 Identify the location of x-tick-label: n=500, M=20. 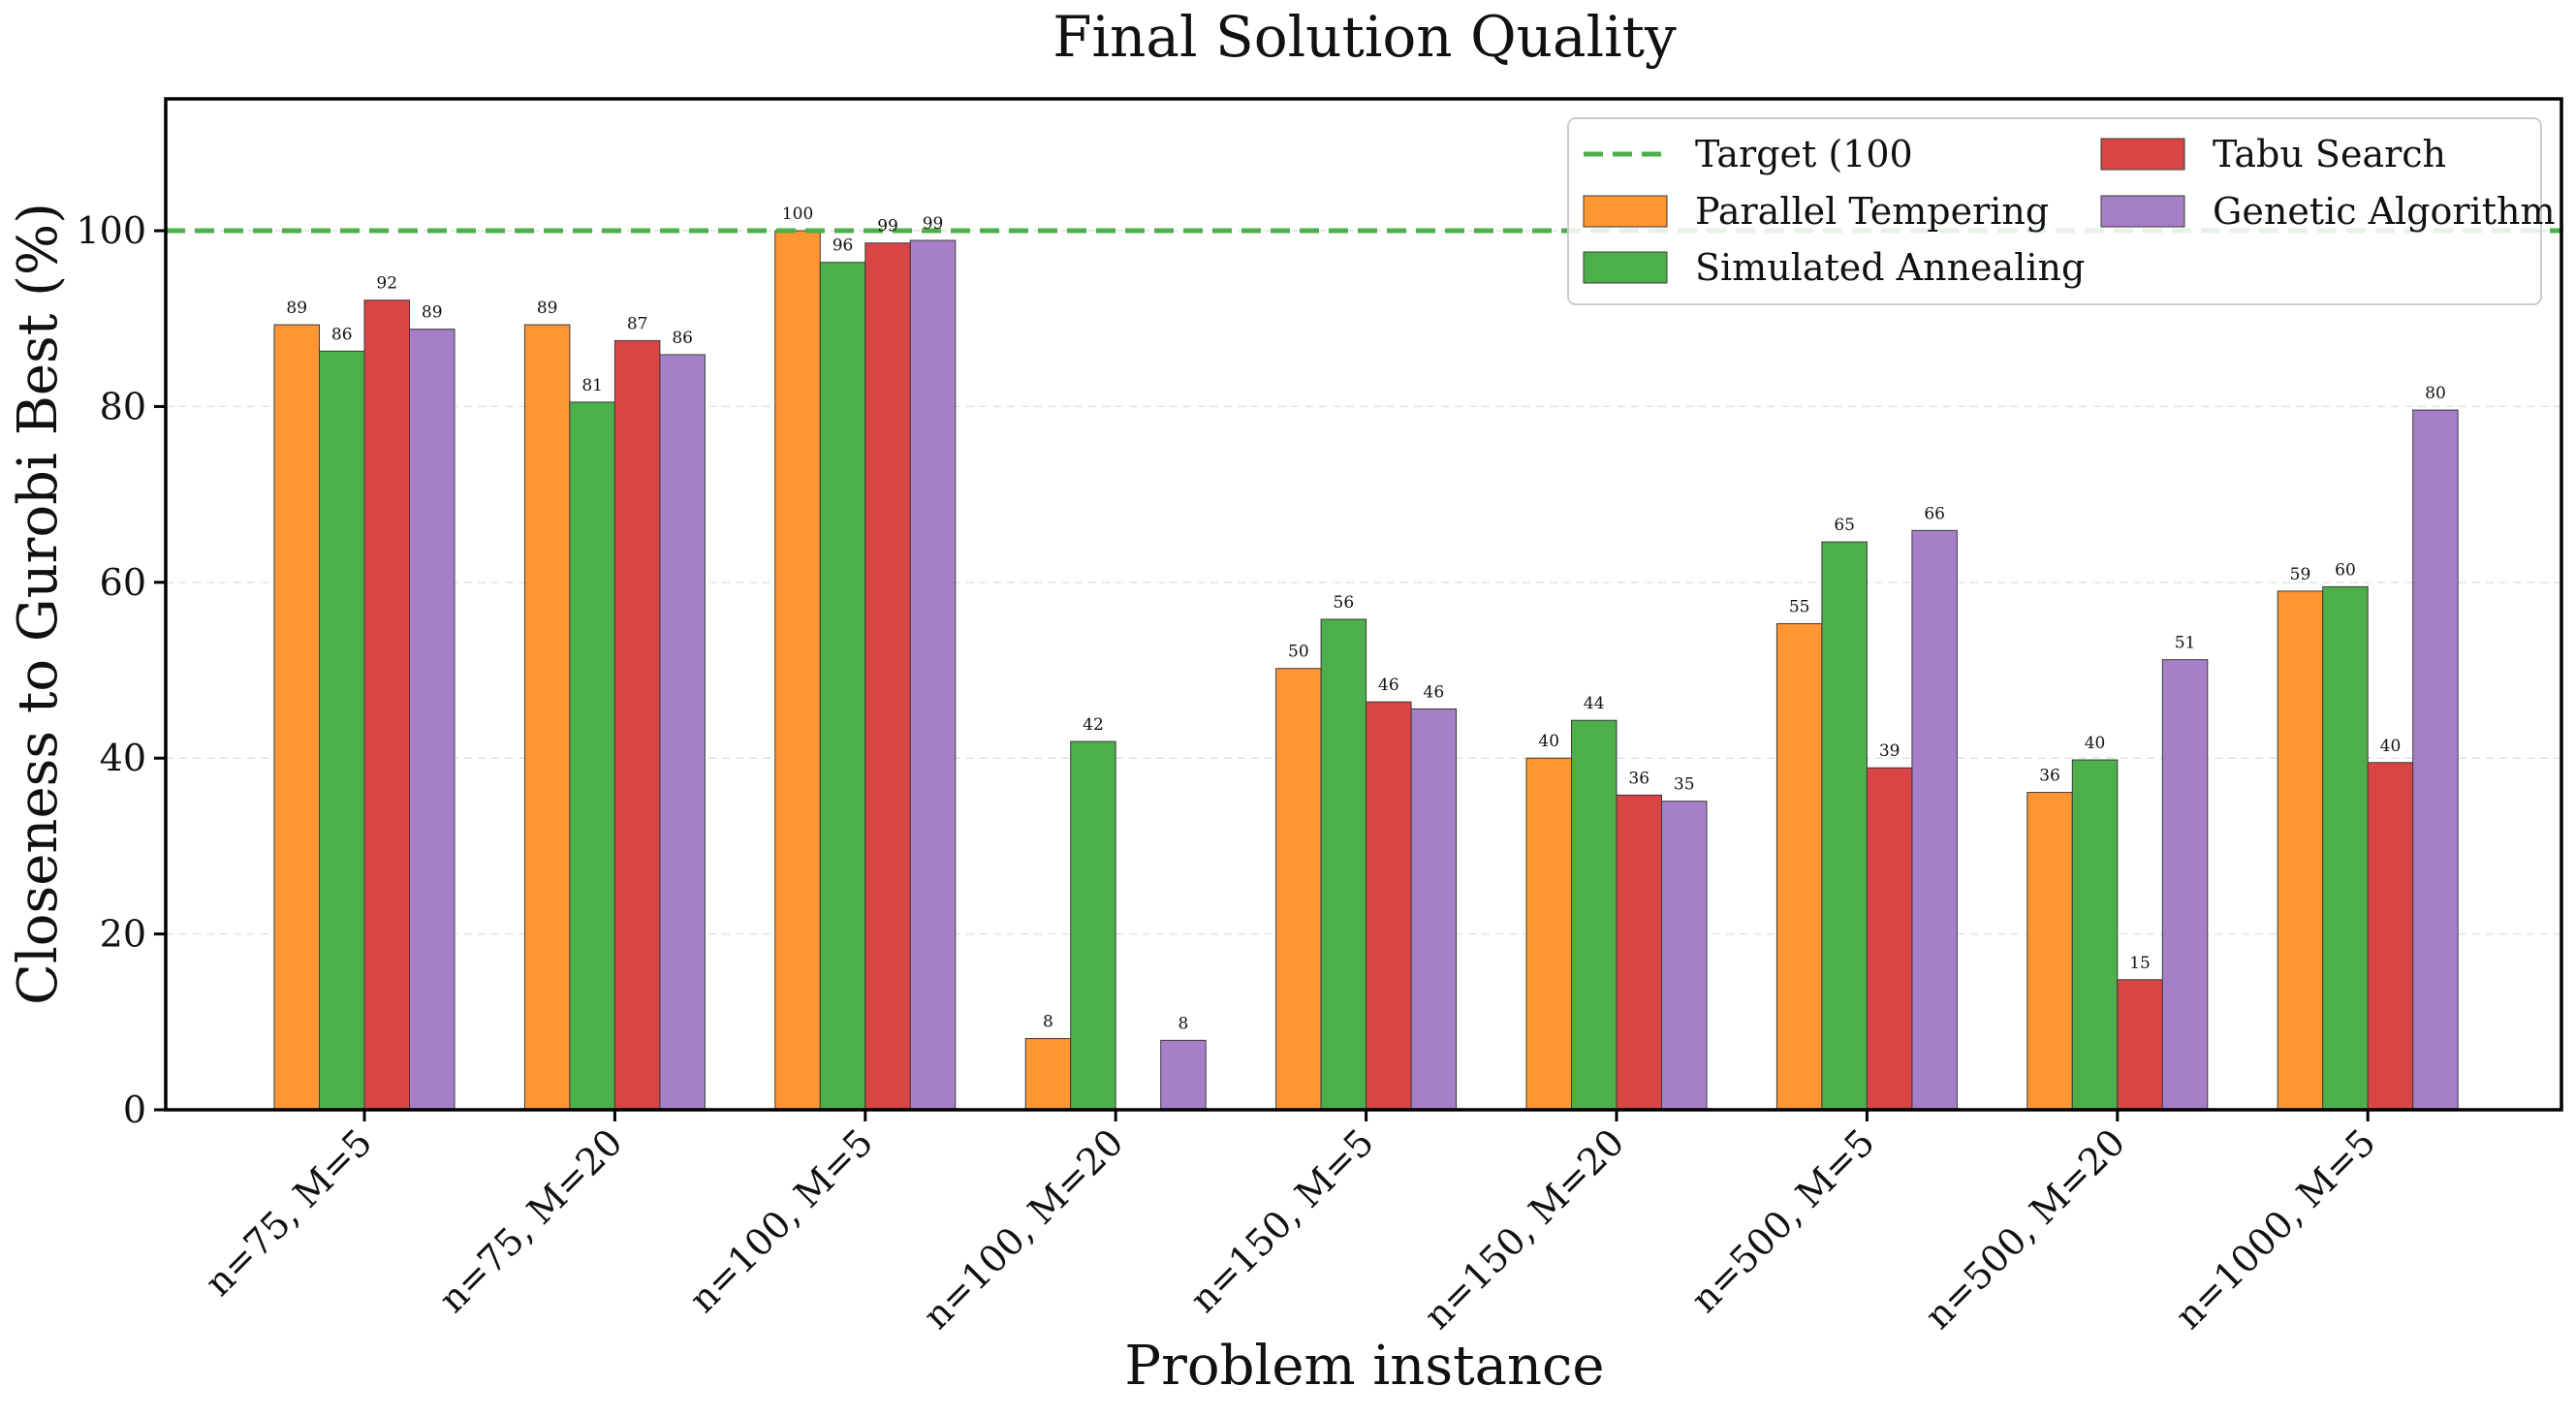
(2025, 1229).